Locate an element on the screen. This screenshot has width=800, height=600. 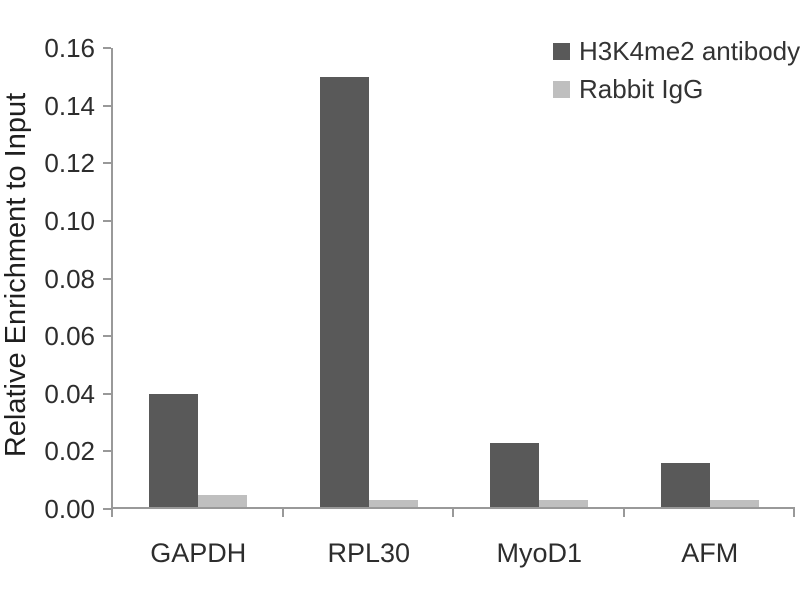
y-axis-line is located at coordinates (112, 282).